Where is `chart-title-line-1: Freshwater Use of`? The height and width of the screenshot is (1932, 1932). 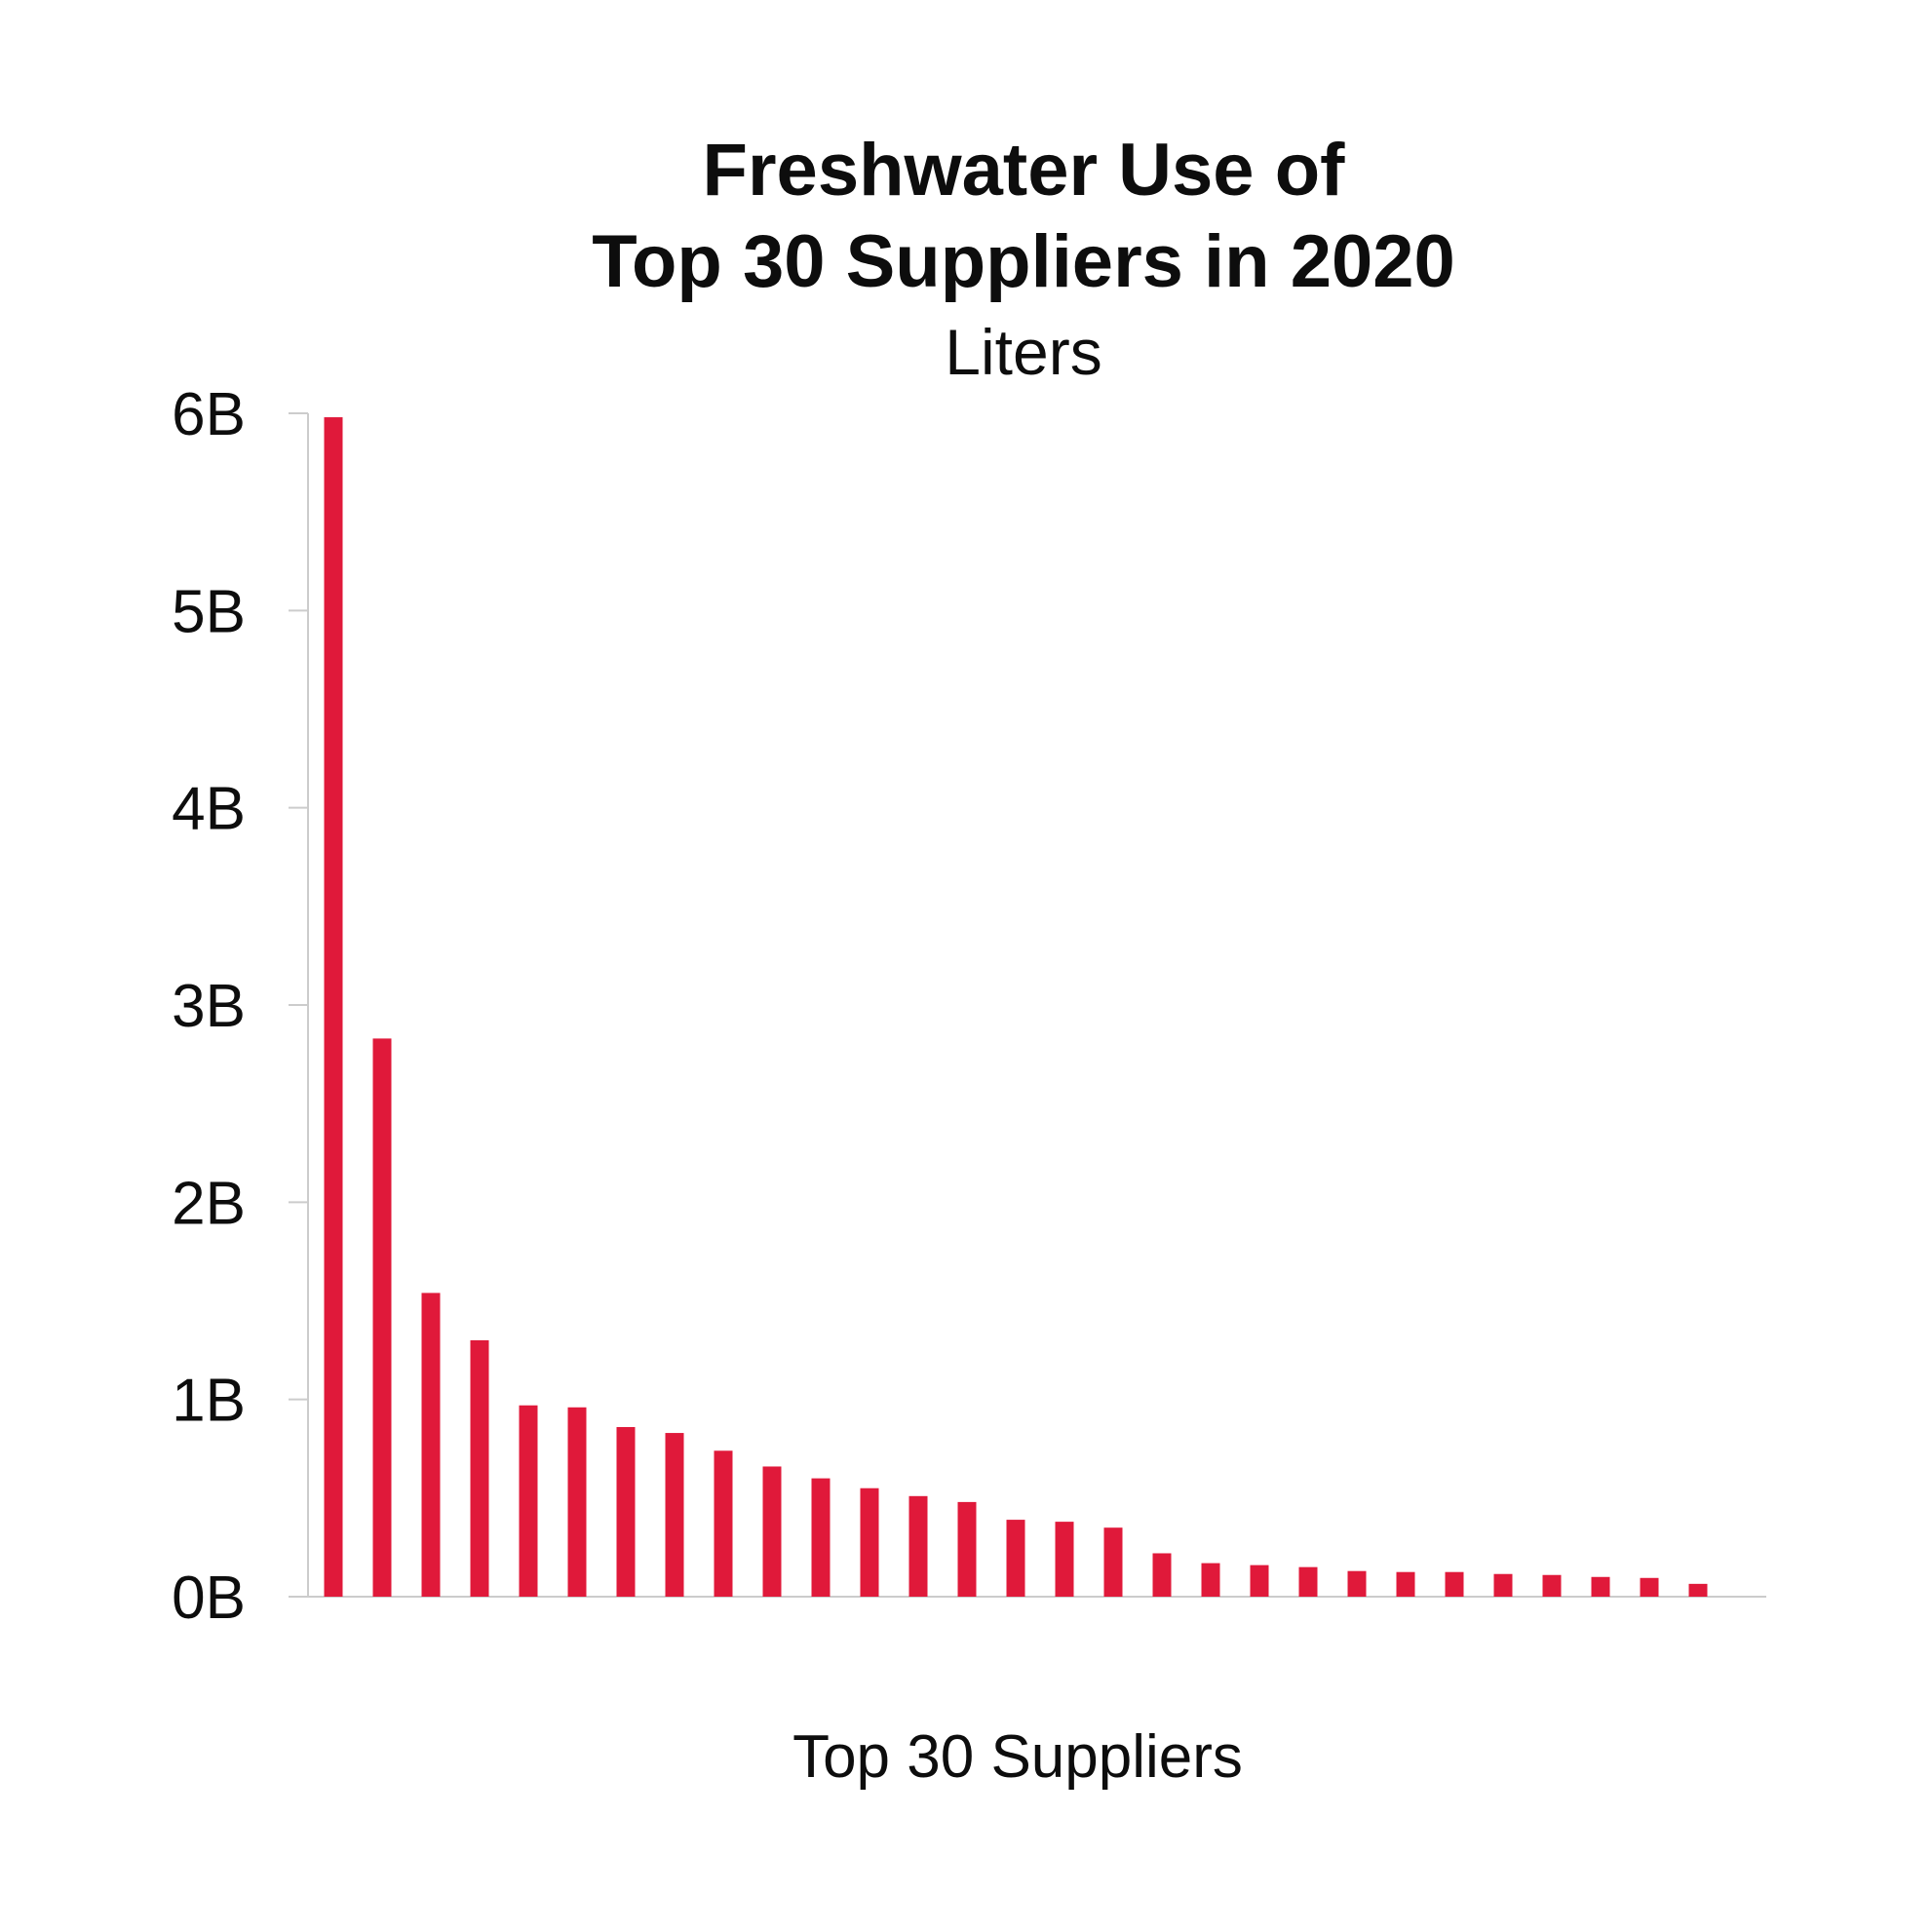 chart-title-line-1: Freshwater Use of is located at coordinates (1024, 170).